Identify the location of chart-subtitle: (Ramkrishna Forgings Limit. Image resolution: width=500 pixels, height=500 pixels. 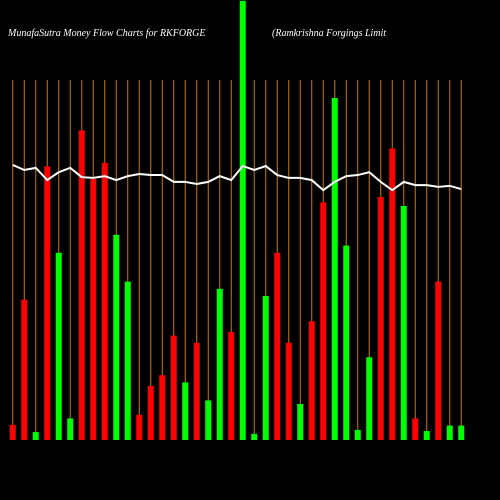
(329, 33).